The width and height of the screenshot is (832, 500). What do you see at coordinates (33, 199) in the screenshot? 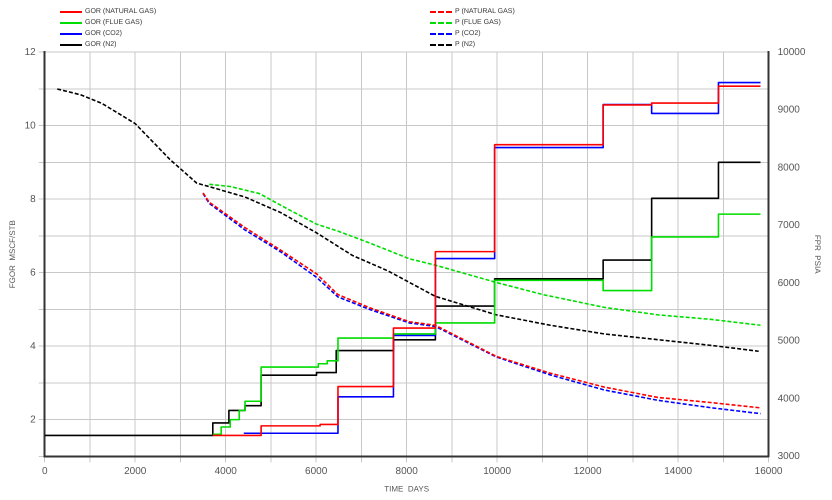
I see `y-tick-label: 8` at bounding box center [33, 199].